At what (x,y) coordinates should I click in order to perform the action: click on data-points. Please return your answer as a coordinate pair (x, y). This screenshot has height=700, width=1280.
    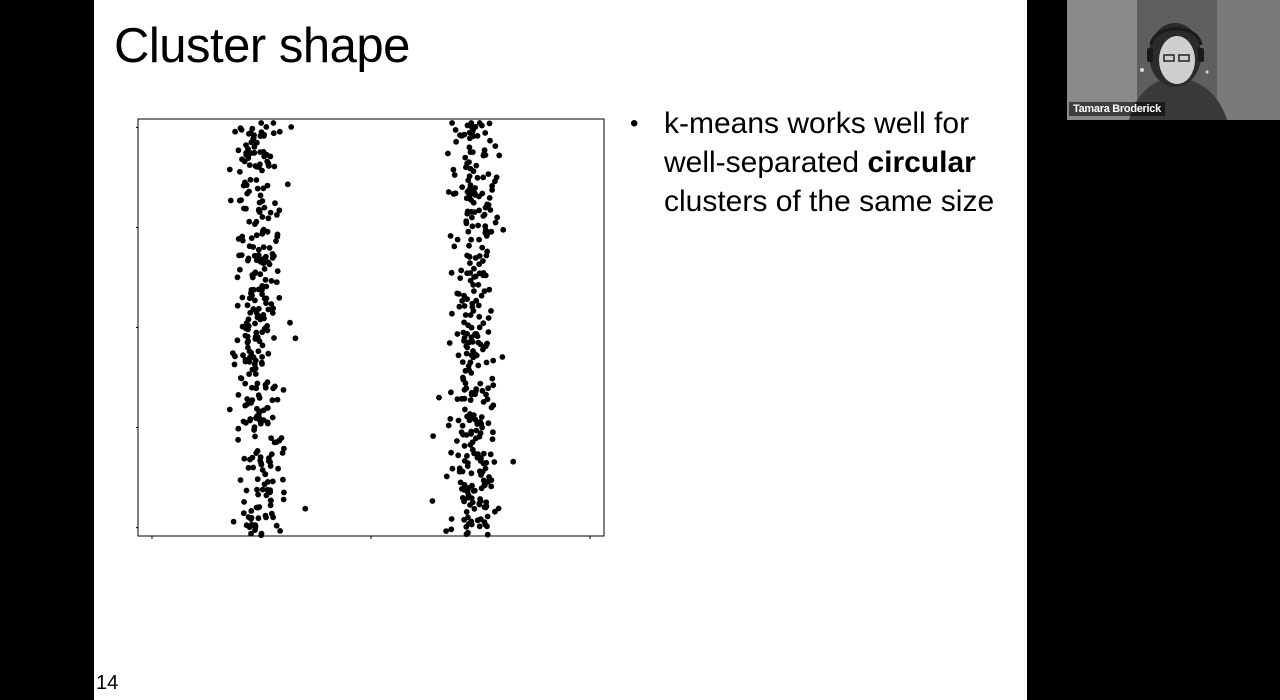
    Looking at the image, I should click on (371, 329).